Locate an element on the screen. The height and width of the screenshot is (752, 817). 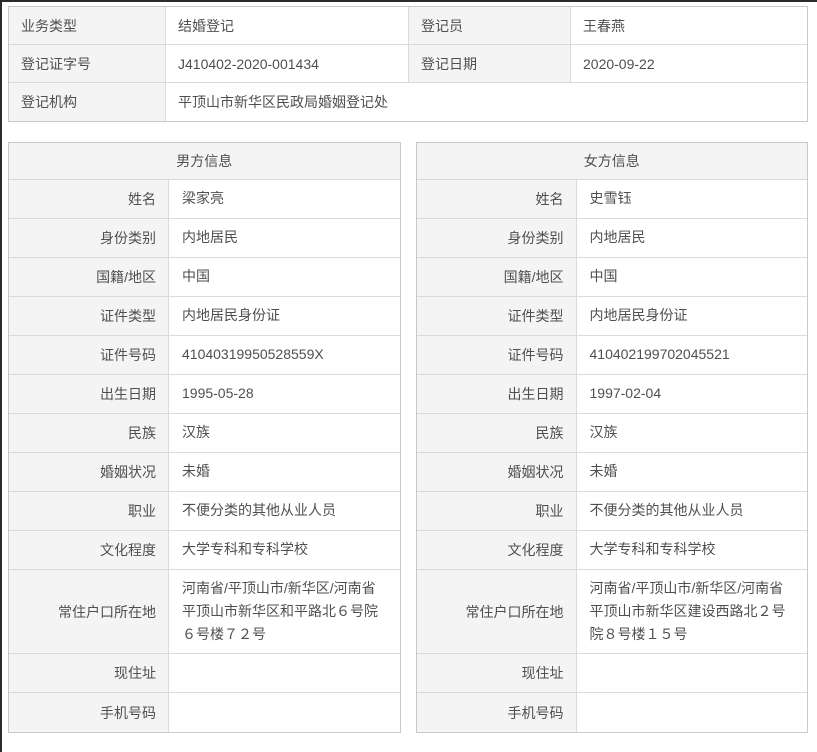
female-info-title: 女方信息 is located at coordinates (611, 161).